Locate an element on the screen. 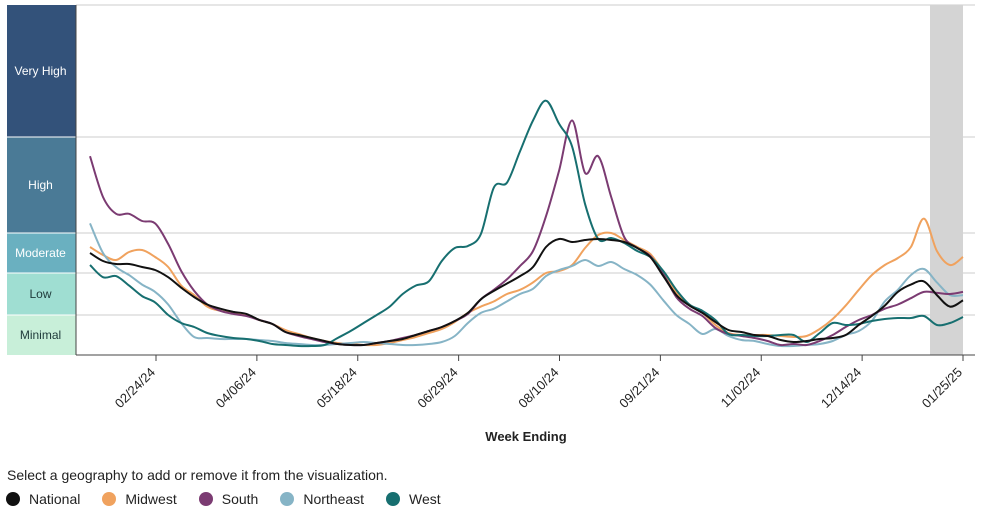 The width and height of the screenshot is (990, 519). x-tick-label: 01/25/25 is located at coordinates (942, 388).